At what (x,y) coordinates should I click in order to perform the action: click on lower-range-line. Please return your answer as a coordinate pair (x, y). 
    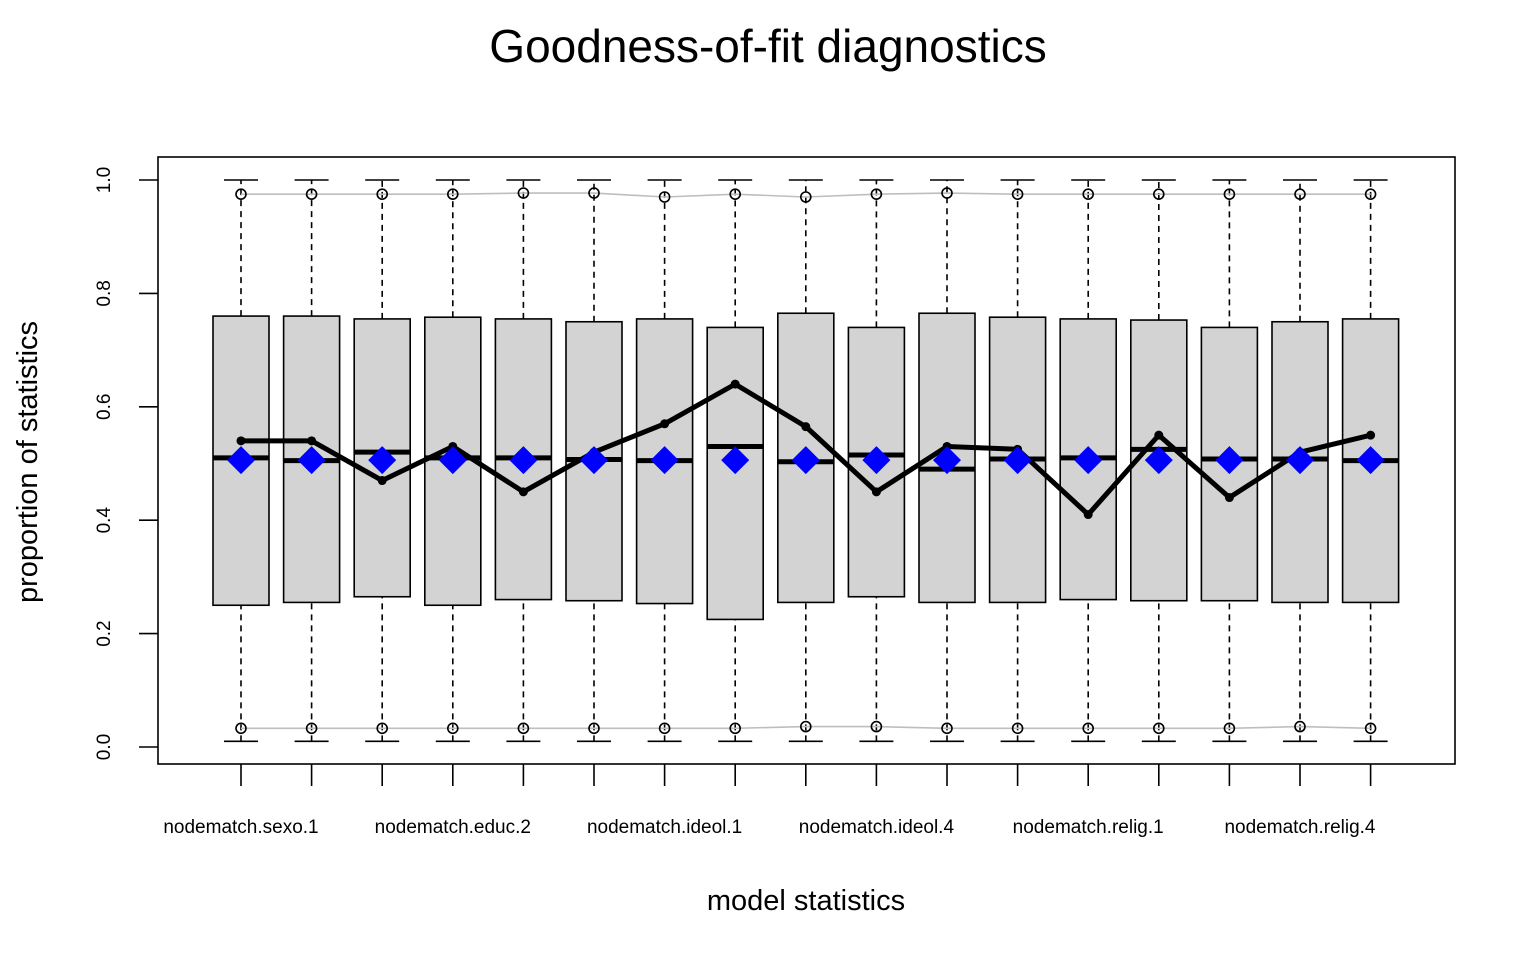
    Looking at the image, I should click on (806, 727).